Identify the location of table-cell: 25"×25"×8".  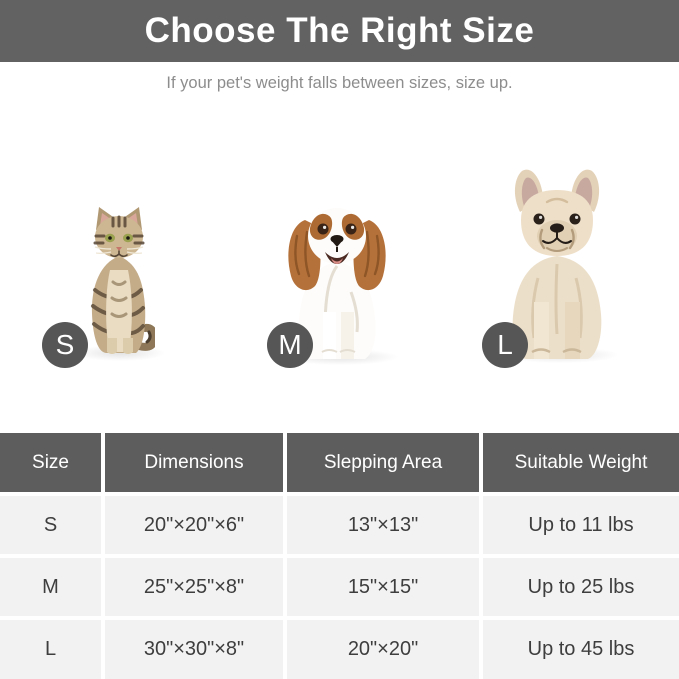
(194, 587).